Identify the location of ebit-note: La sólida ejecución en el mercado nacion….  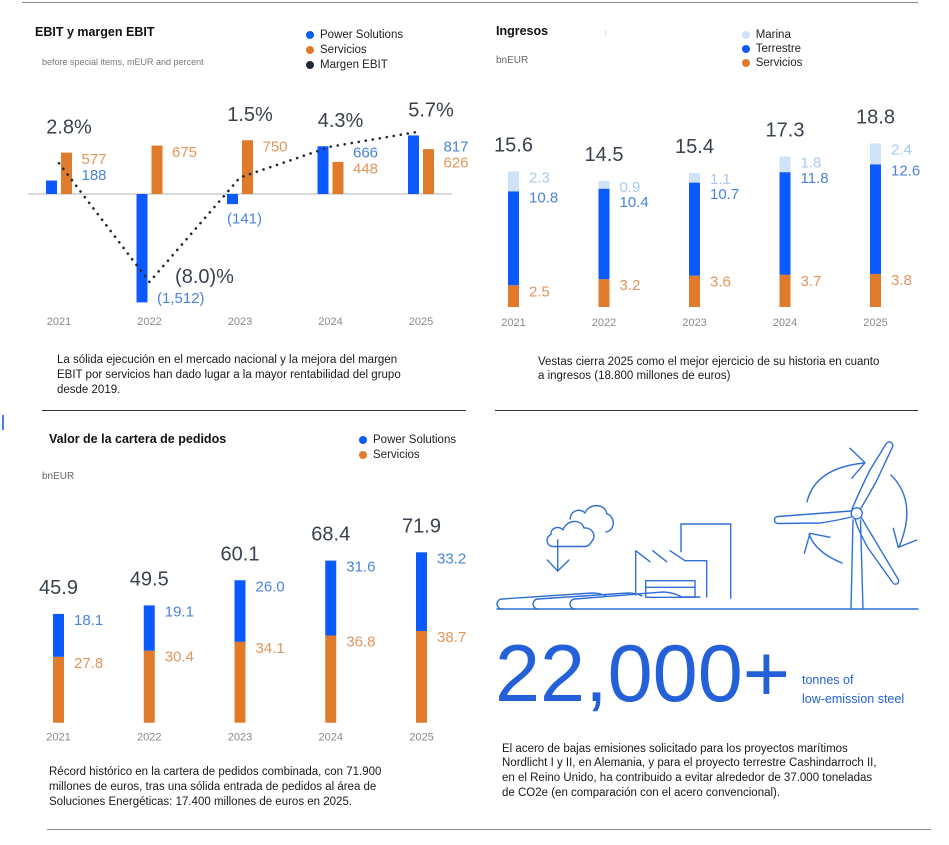
(229, 375).